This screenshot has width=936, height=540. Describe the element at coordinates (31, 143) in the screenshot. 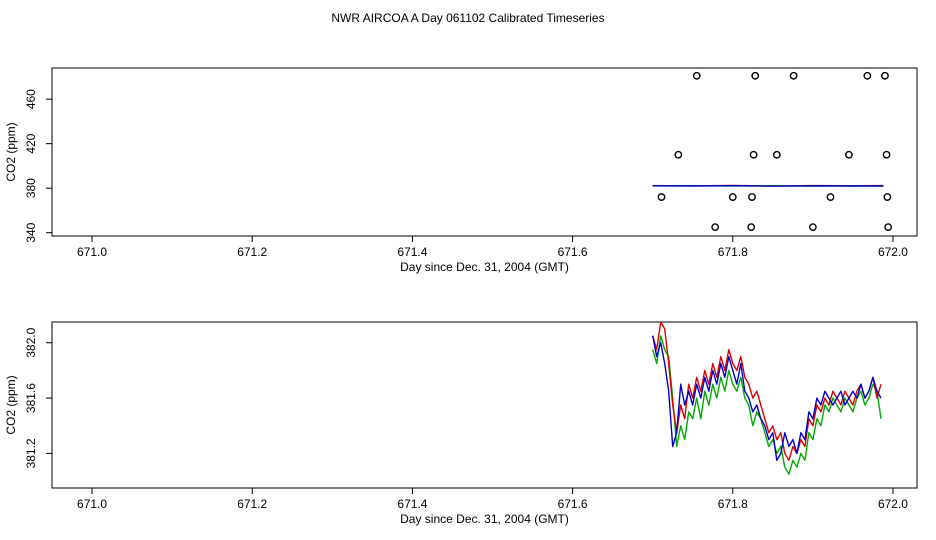

I see `y-tick-label: 420` at that location.